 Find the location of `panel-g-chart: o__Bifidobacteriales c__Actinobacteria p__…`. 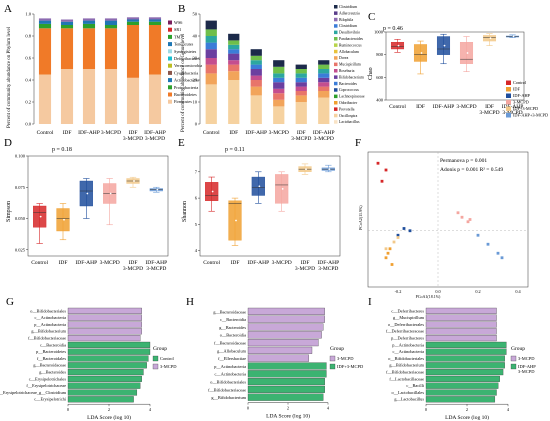

panel-g-chart: o__Bifidobacteriales c__Actinobacteria p__… is located at coordinates (88, 364).